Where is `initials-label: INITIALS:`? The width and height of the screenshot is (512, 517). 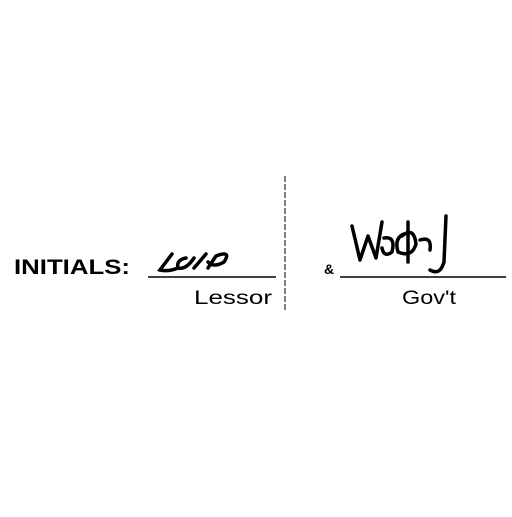
initials-label: INITIALS: is located at coordinates (72, 267).